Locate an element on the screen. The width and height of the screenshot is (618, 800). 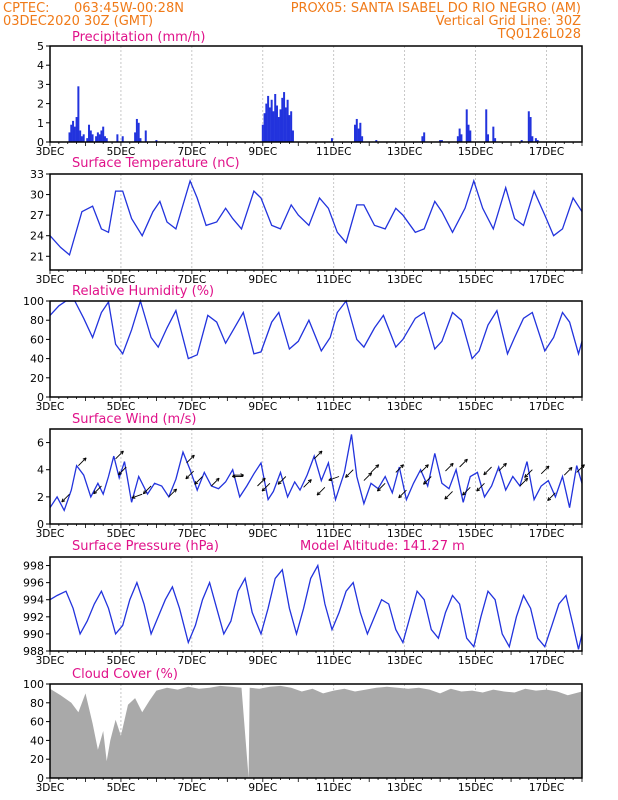
series-line is located at coordinates (316, 473).